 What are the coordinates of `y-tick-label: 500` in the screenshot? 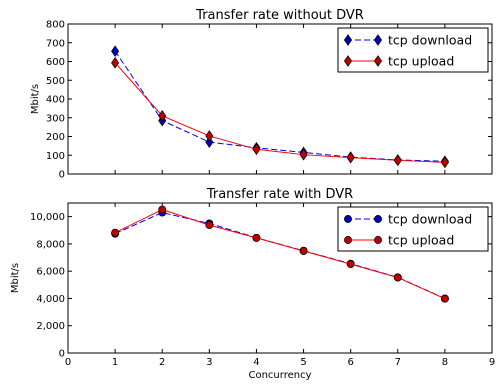 It's located at (55, 81).